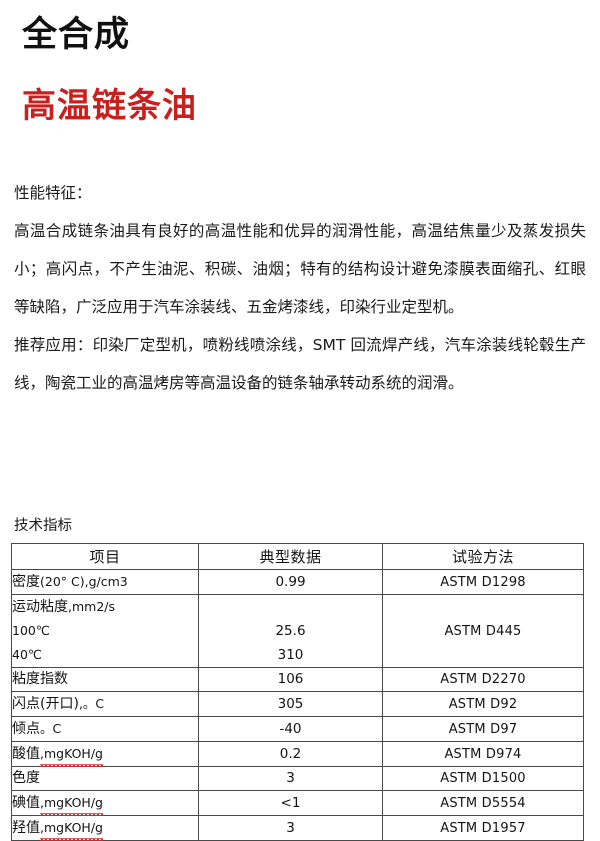 The height and width of the screenshot is (841, 600). Describe the element at coordinates (105, 679) in the screenshot. I see `spec-item-cell: 粘度指数` at that location.